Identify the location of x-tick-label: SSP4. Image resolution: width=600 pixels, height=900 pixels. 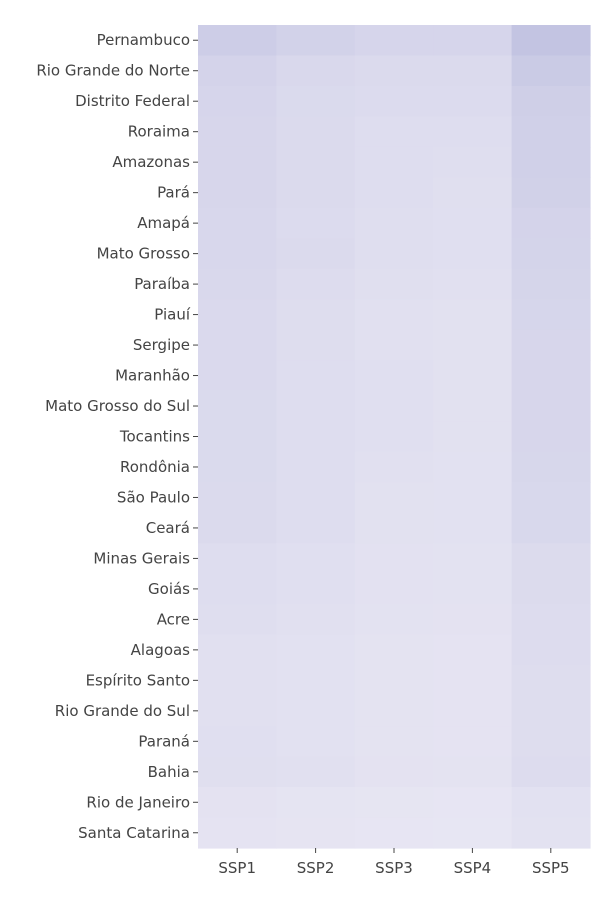
(473, 868).